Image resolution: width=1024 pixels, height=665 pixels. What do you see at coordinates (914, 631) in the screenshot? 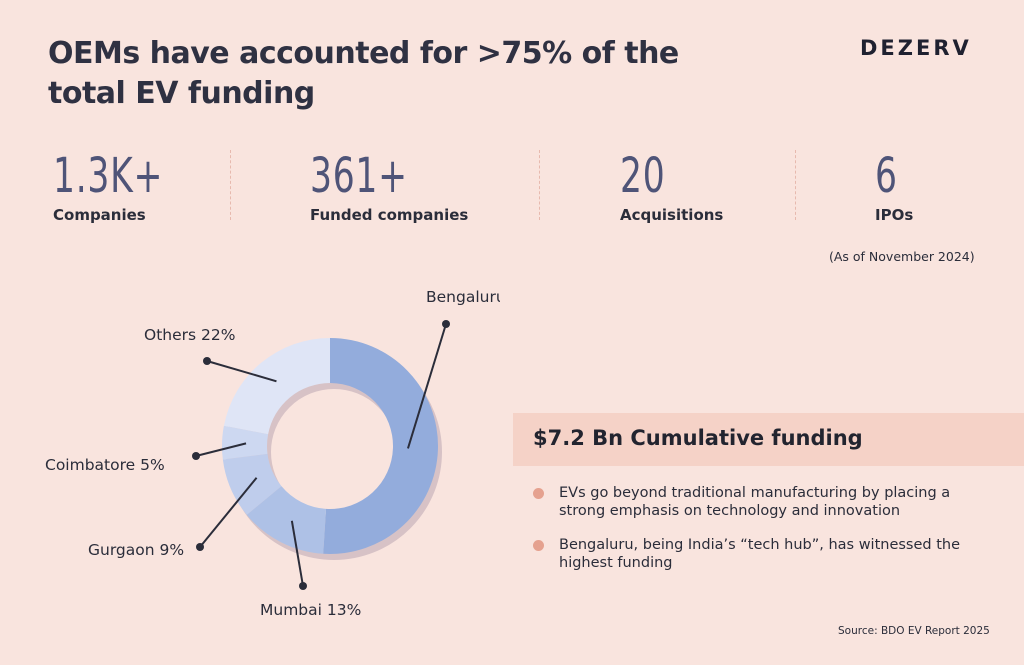
I see `source-note: Source: BDO EV Report 2025` at bounding box center [914, 631].